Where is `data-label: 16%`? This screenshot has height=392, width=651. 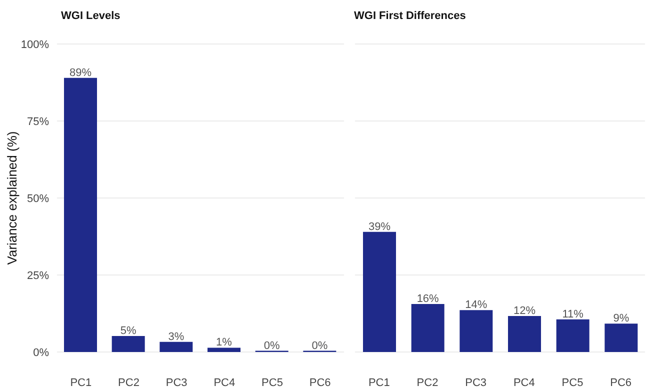
data-label: 16% is located at coordinates (428, 298).